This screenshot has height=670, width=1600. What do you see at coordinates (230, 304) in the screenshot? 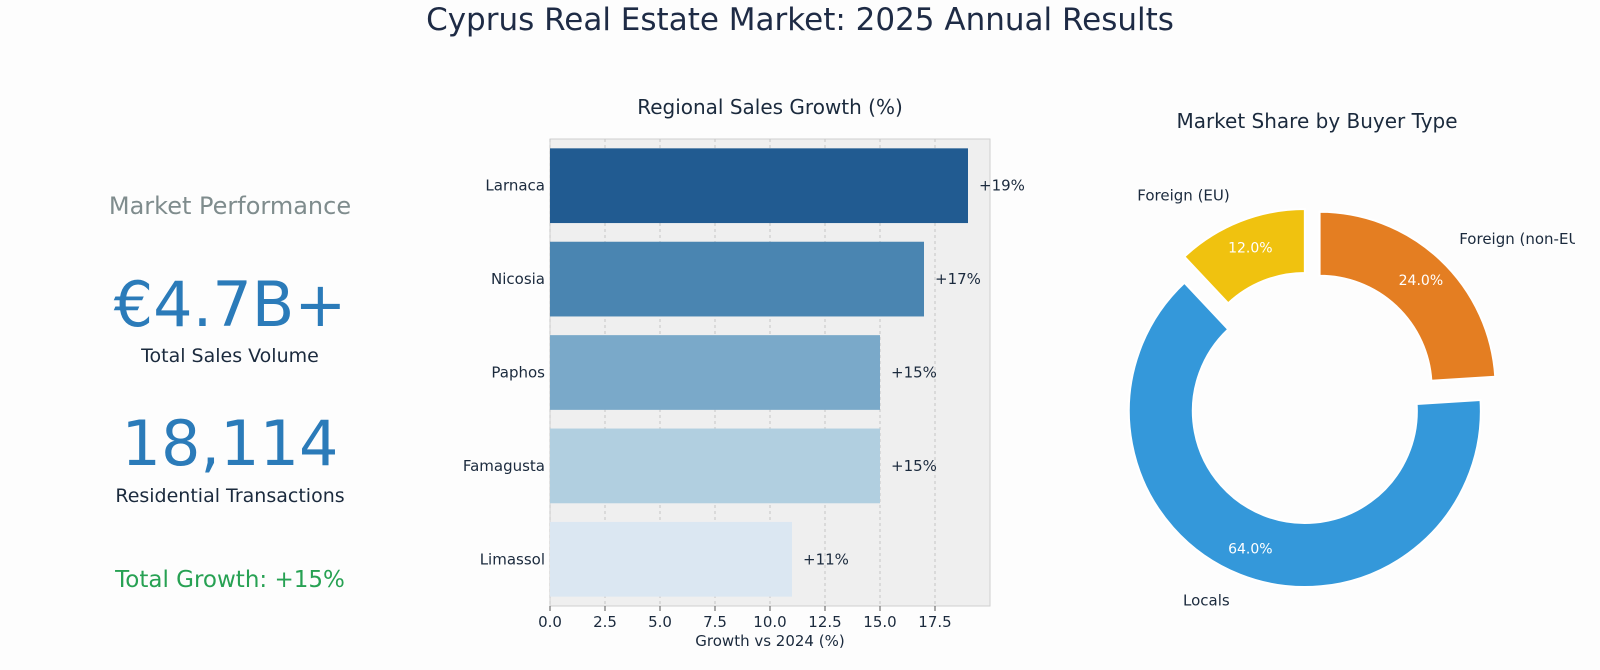
I see `sales-volume-value: €4.7B+` at bounding box center [230, 304].